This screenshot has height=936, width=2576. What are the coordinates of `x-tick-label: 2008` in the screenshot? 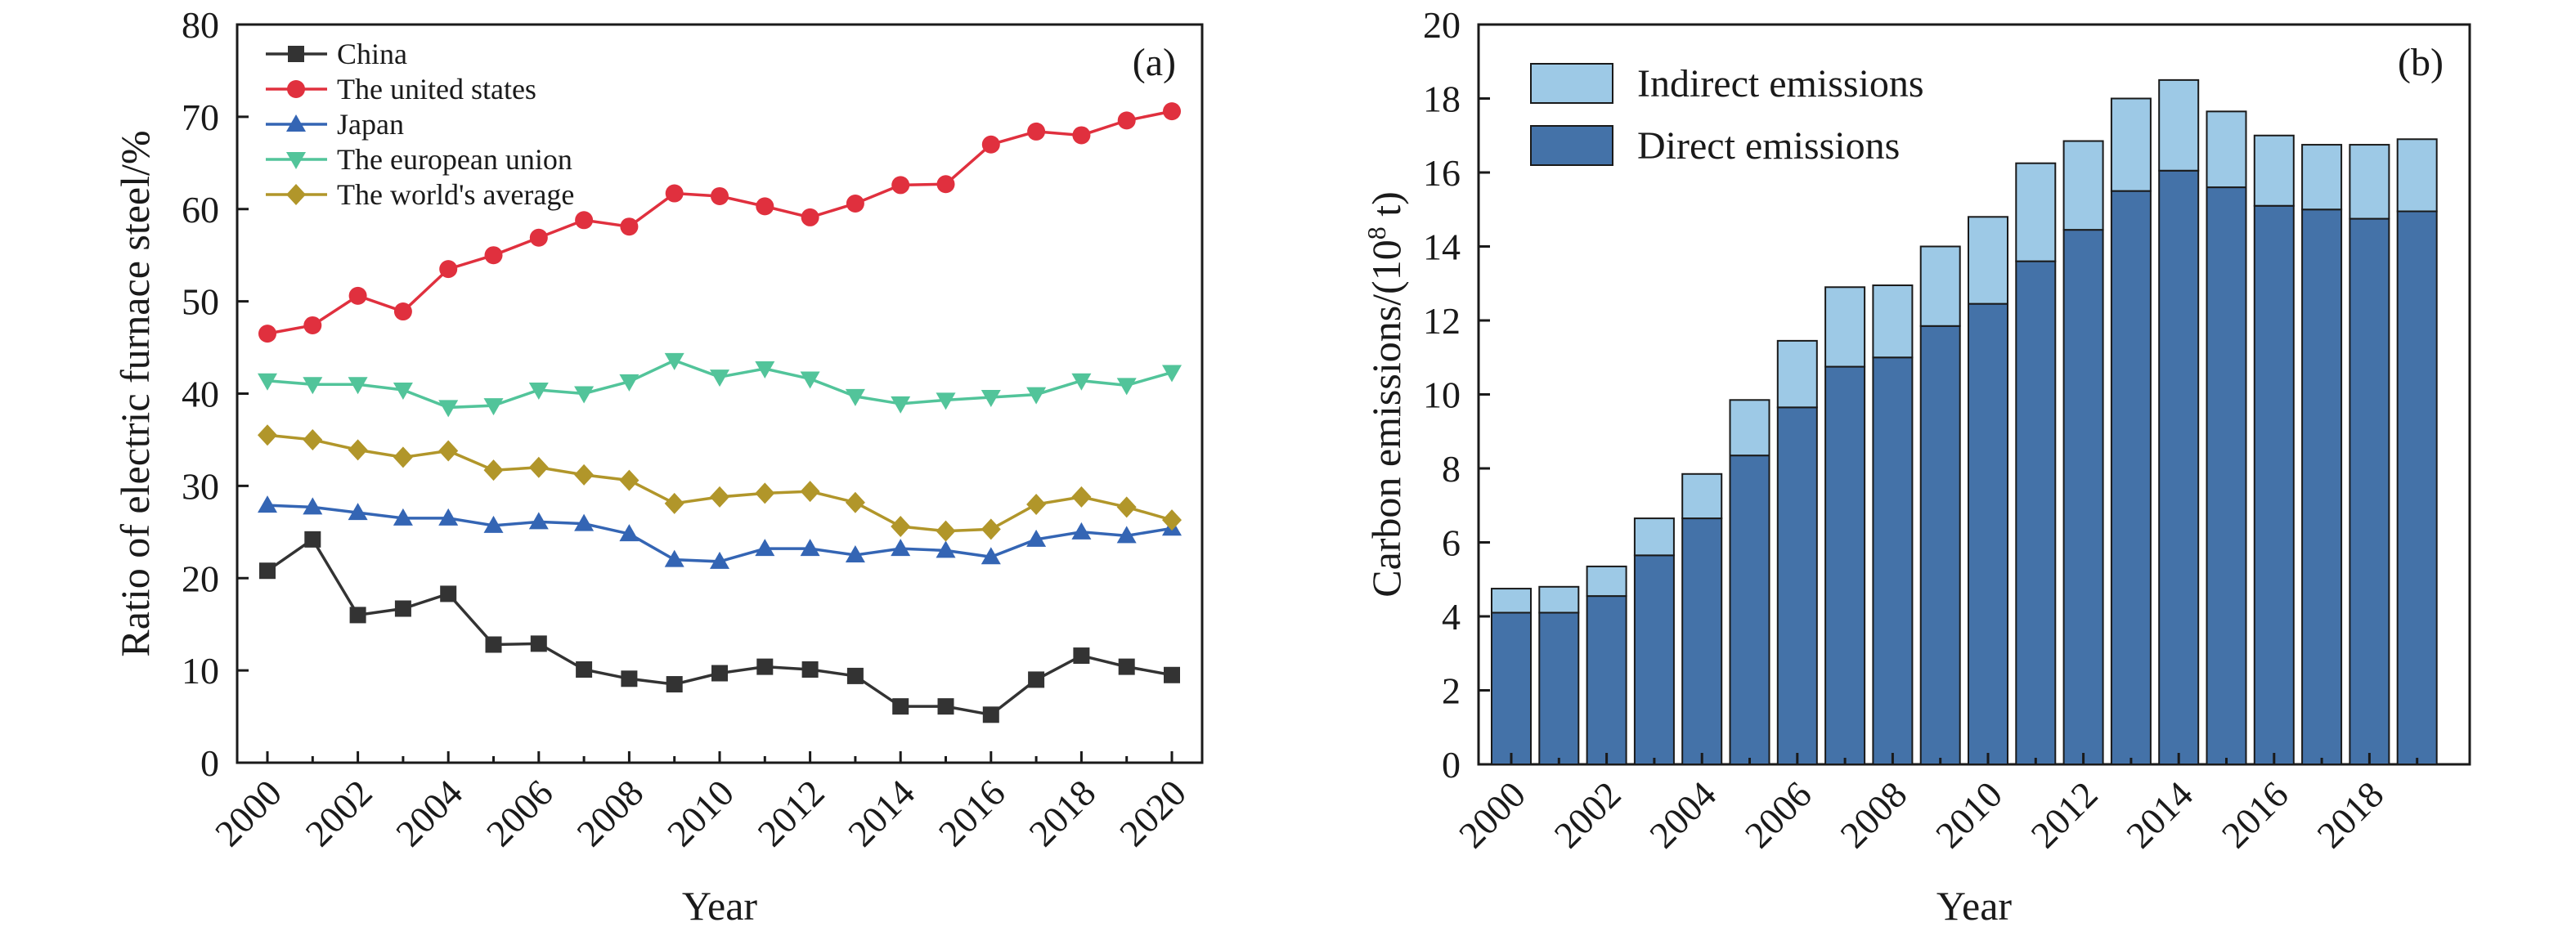 It's located at (1873, 814).